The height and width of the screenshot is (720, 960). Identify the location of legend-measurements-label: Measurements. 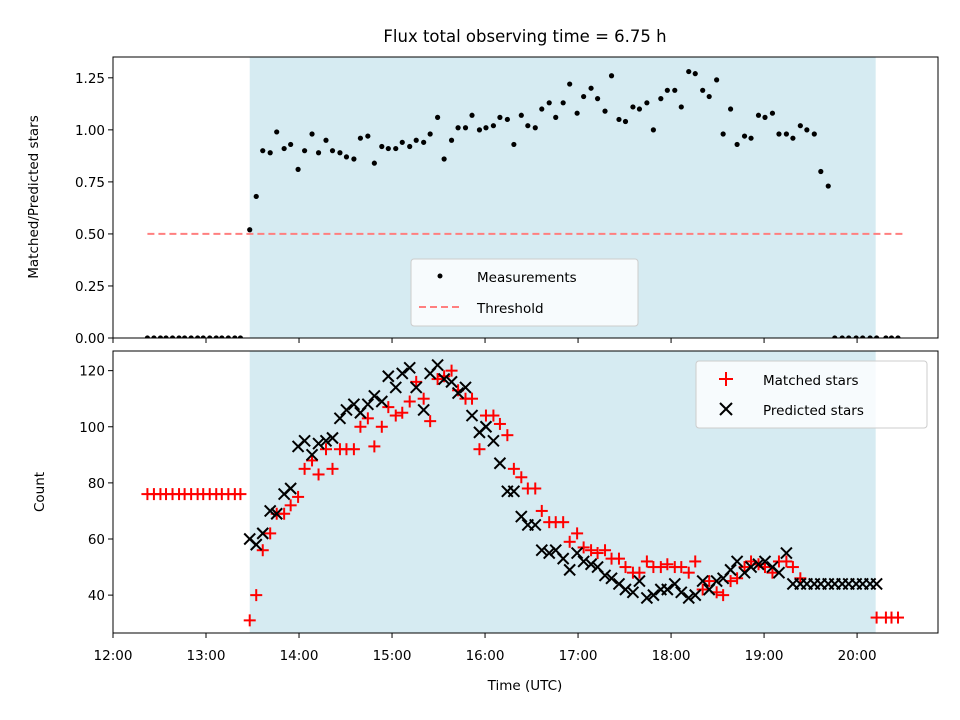
(527, 278).